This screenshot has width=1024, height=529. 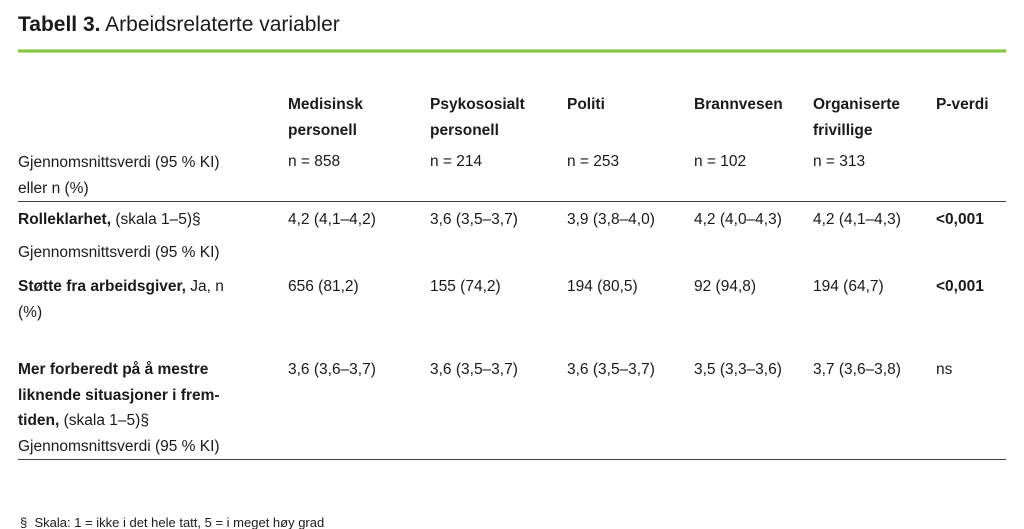 I want to click on column-n: n = 253, so click(x=593, y=161).